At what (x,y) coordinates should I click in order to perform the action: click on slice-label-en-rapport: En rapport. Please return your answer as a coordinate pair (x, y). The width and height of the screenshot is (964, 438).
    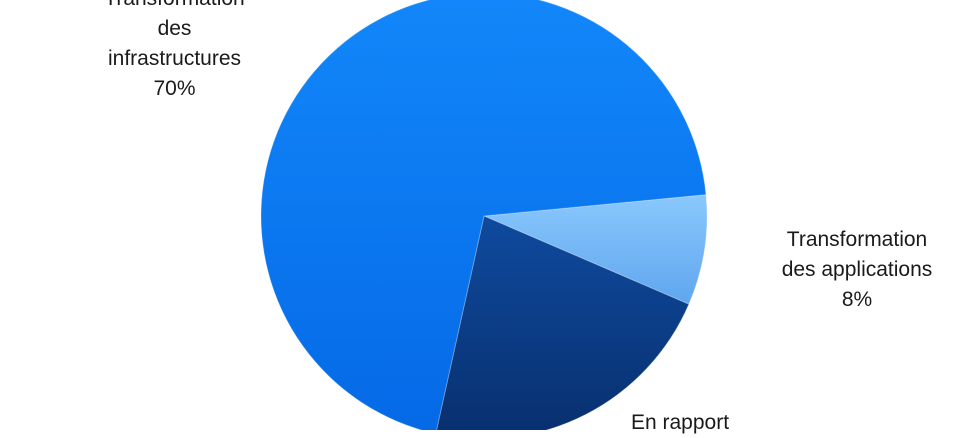
    Looking at the image, I should click on (680, 423).